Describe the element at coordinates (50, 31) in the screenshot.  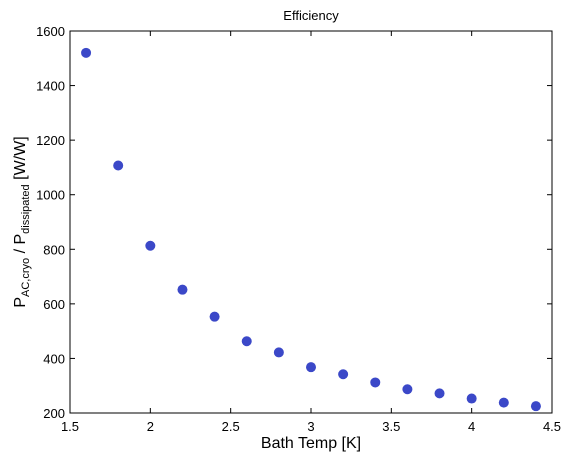
I see `y-tick-label: 1600` at that location.